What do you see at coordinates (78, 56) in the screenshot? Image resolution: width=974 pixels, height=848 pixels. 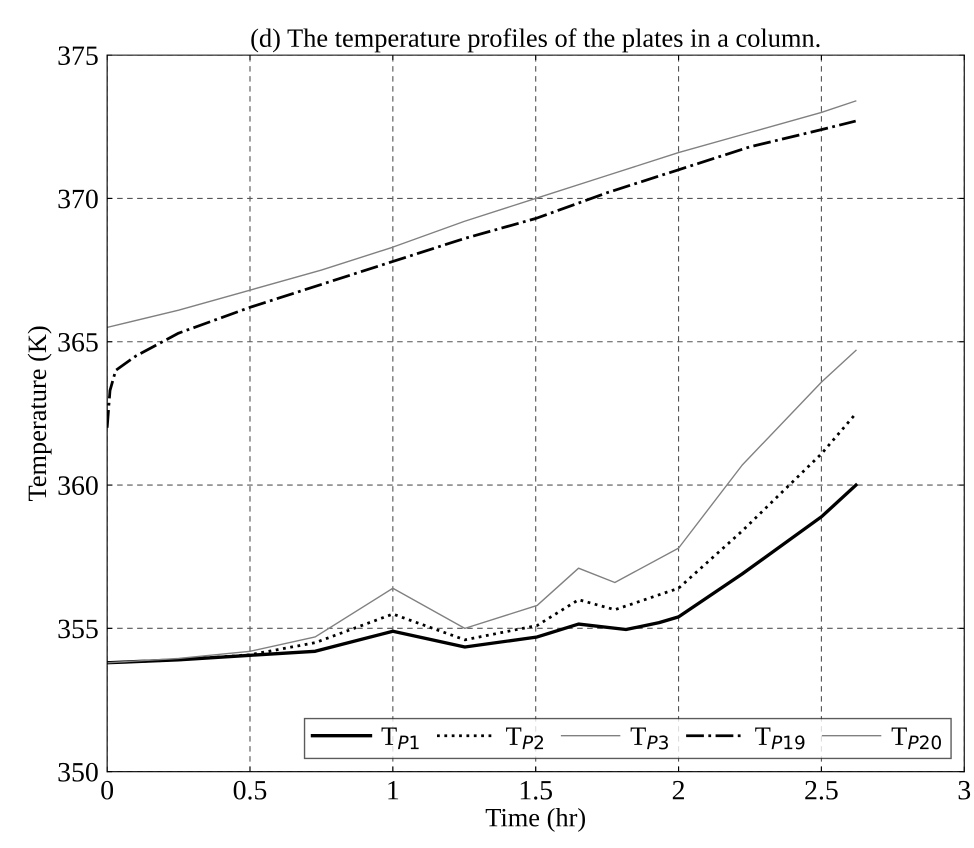 I see `y-tick-label: 375` at bounding box center [78, 56].